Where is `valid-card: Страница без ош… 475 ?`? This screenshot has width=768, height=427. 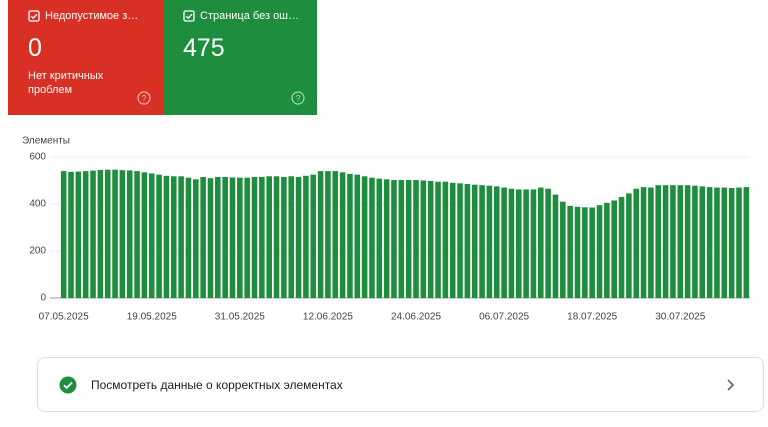
valid-card: Страница без ош… 475 ? is located at coordinates (240, 57).